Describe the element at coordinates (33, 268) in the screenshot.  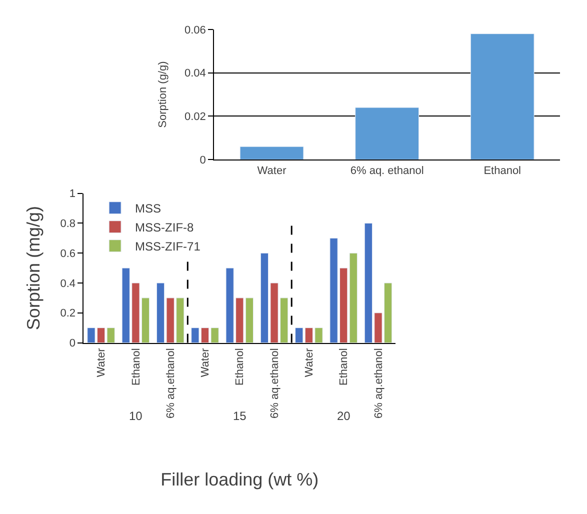
I see `y-axis-title: Sorption (mg/g)` at that location.